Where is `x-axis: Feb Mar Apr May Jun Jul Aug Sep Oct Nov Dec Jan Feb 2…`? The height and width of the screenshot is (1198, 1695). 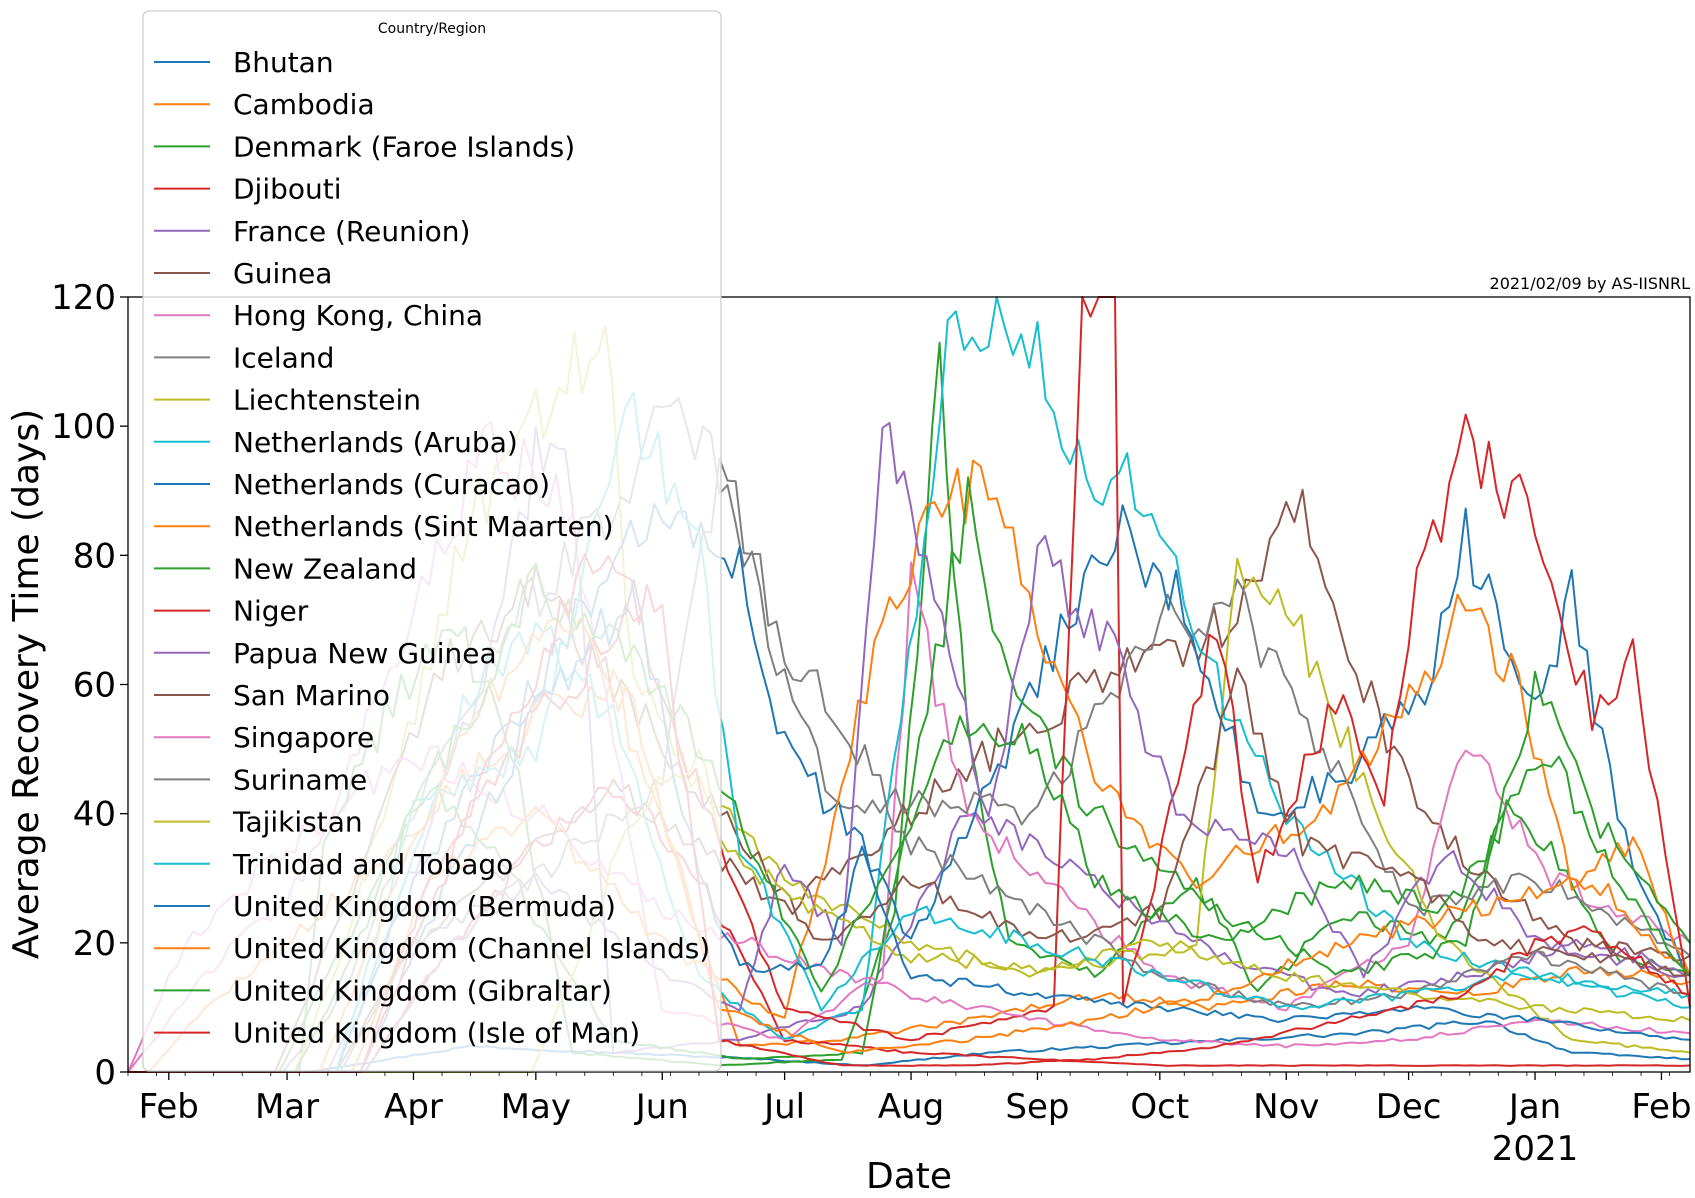 x-axis: Feb Mar Apr May Jun Jul Aug Sep Oct Nov Dec Jan Feb 2… is located at coordinates (909, 1120).